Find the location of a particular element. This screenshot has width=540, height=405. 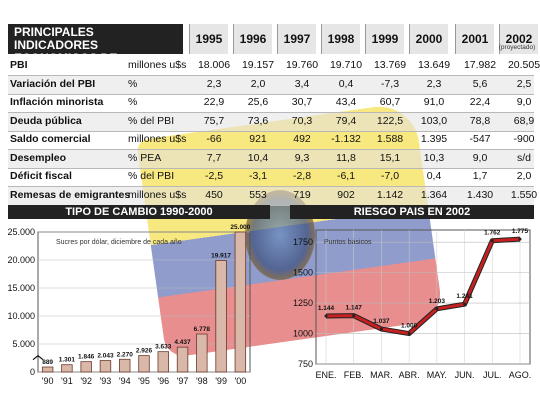

row-unit: % is located at coordinates (133, 83).